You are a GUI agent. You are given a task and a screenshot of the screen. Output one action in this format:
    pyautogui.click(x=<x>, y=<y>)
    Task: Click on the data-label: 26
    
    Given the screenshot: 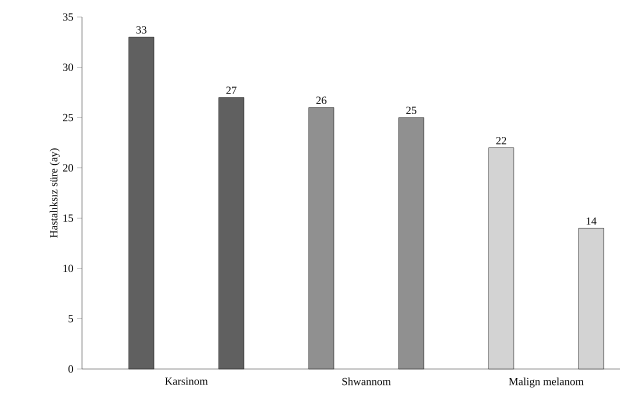 What is the action you would take?
    pyautogui.click(x=321, y=100)
    